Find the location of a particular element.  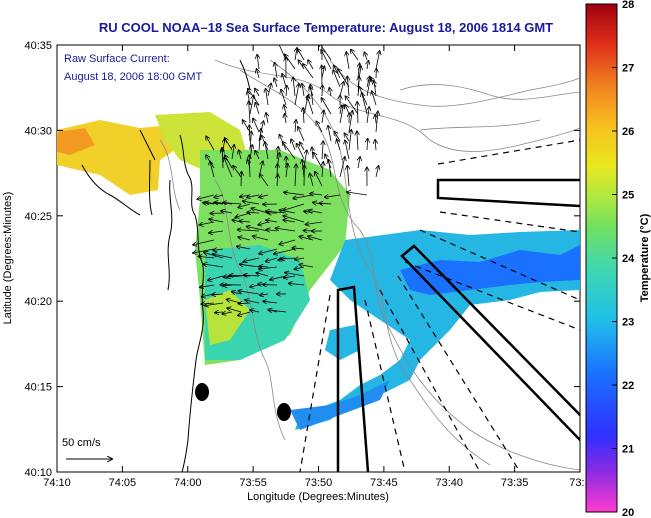

colorbar-tick-label: 26 is located at coordinates (628, 132).